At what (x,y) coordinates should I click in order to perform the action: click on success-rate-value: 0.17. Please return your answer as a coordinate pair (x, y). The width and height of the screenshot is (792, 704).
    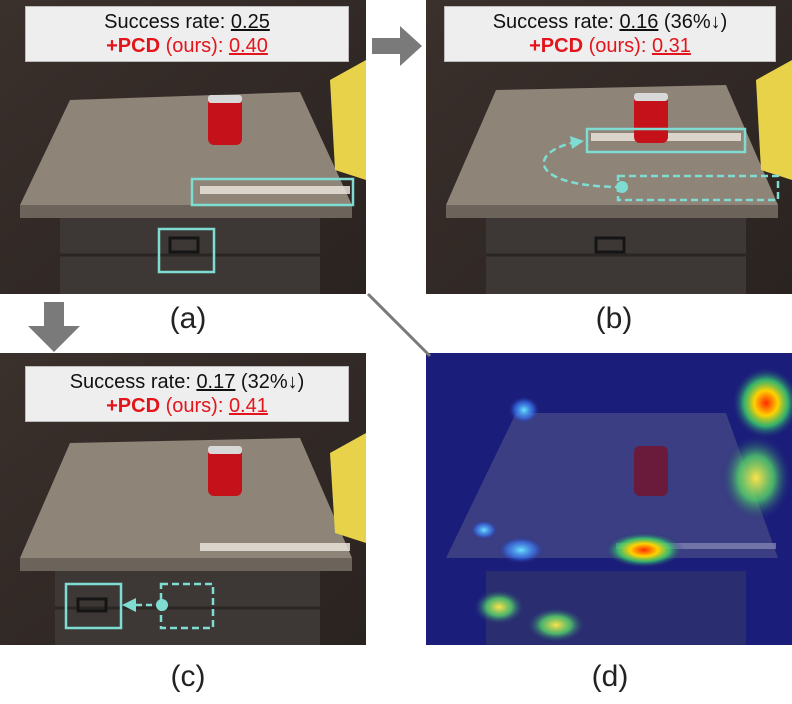
    Looking at the image, I should click on (216, 382).